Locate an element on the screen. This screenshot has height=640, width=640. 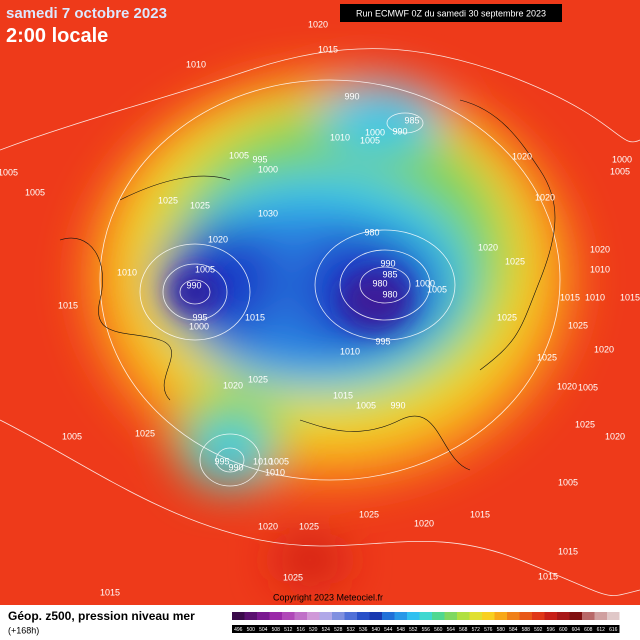
run-box is located at coordinates (451, 13).